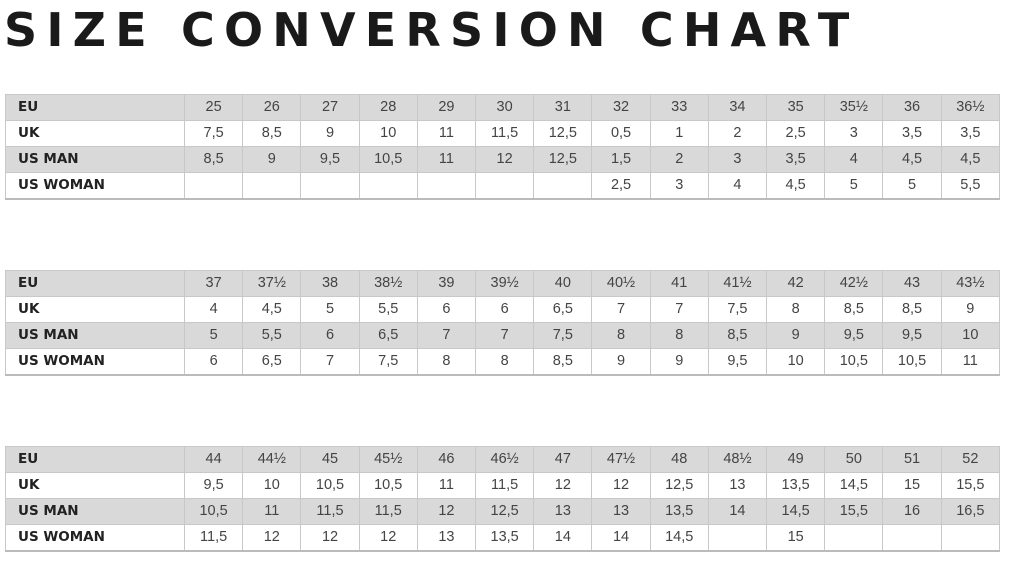 The height and width of the screenshot is (565, 1012). I want to click on size-cell: 52, so click(970, 459).